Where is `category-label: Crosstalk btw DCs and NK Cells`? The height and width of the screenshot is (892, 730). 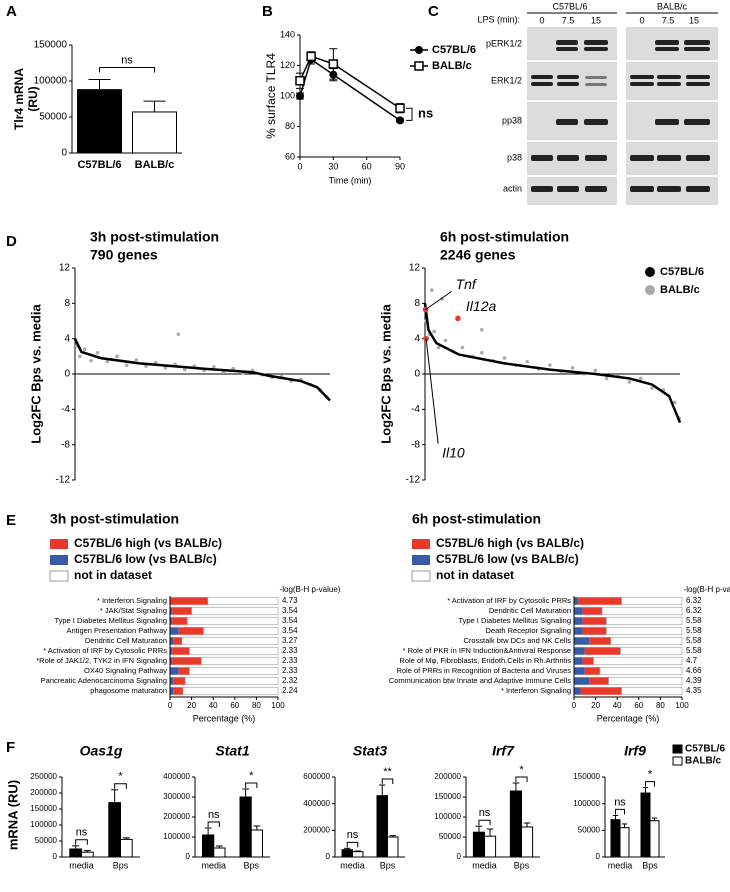
category-label: Crosstalk btw DCs and NK Cells is located at coordinates (517, 640).